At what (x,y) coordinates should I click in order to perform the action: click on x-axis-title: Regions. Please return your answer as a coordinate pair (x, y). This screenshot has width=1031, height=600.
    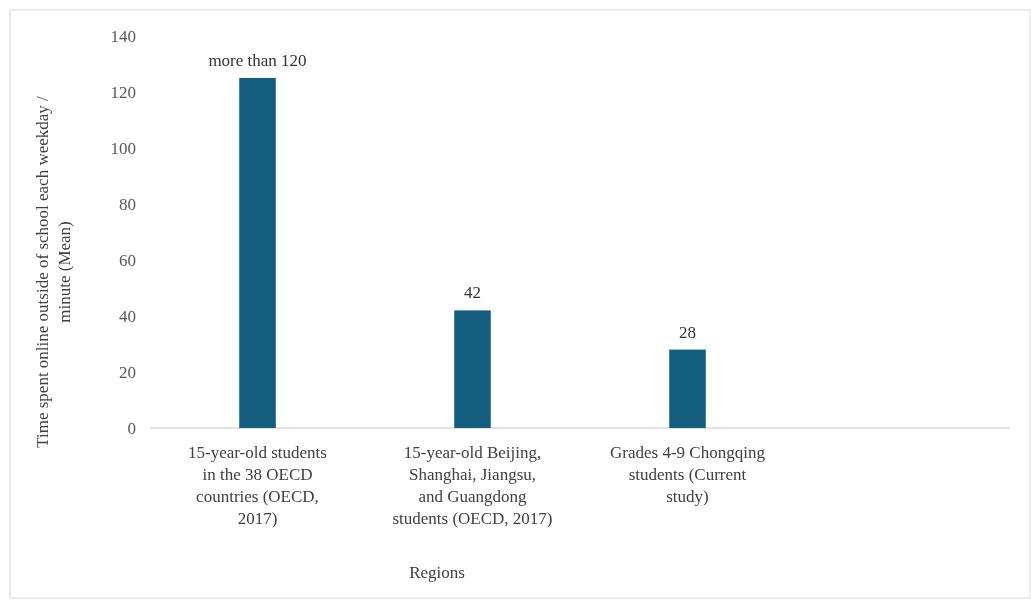
    Looking at the image, I should click on (437, 572).